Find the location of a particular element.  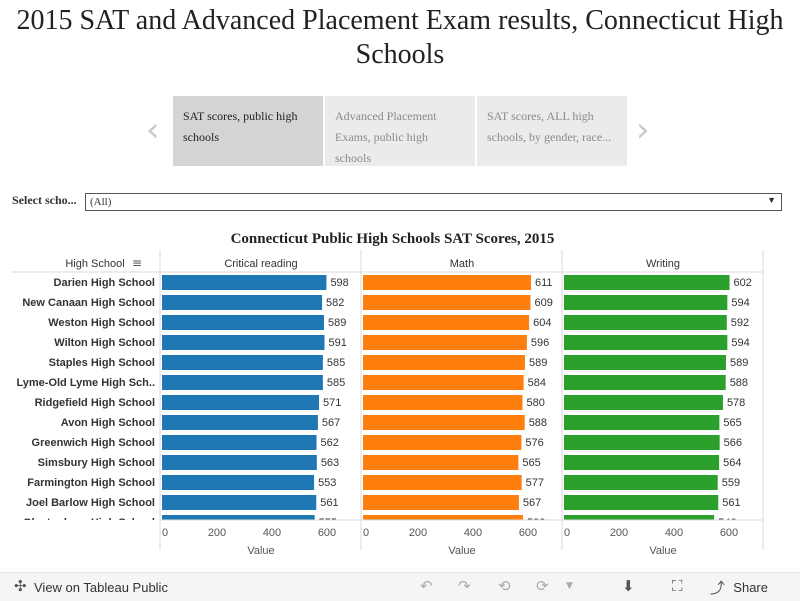

data-label: 604 is located at coordinates (542, 323).